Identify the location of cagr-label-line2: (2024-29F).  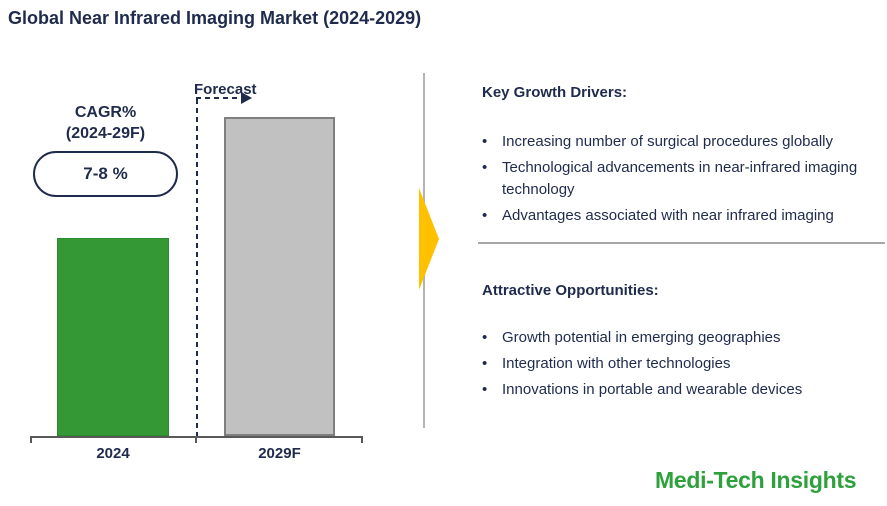
(105, 133).